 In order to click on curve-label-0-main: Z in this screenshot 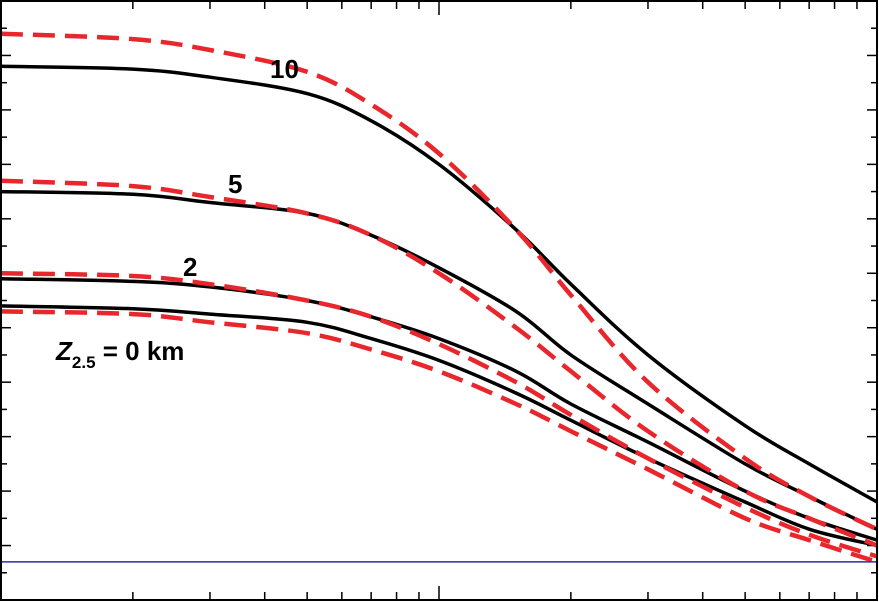, I will do `click(64, 351)`.